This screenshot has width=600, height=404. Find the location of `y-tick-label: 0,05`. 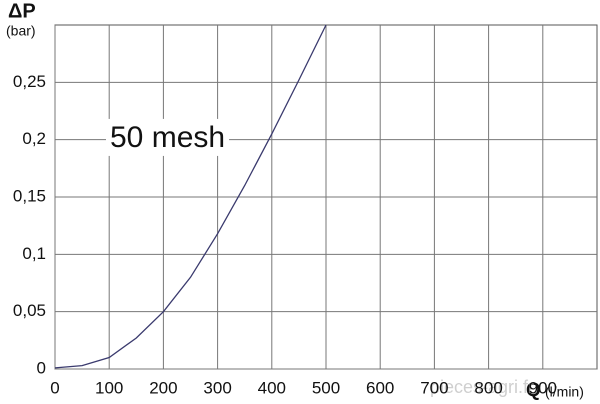

y-tick-label: 0,05 is located at coordinates (29, 310).